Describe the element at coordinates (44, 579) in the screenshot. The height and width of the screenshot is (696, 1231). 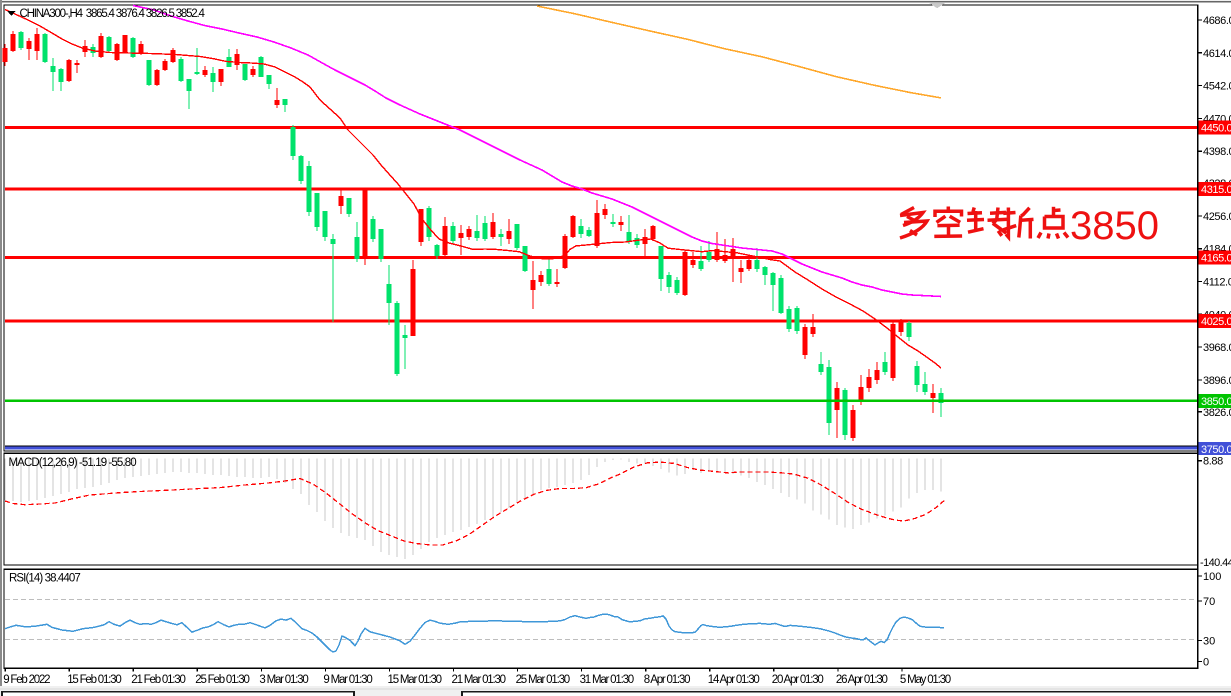
I see `svg-text: RSI(14) 38.4407` at that location.